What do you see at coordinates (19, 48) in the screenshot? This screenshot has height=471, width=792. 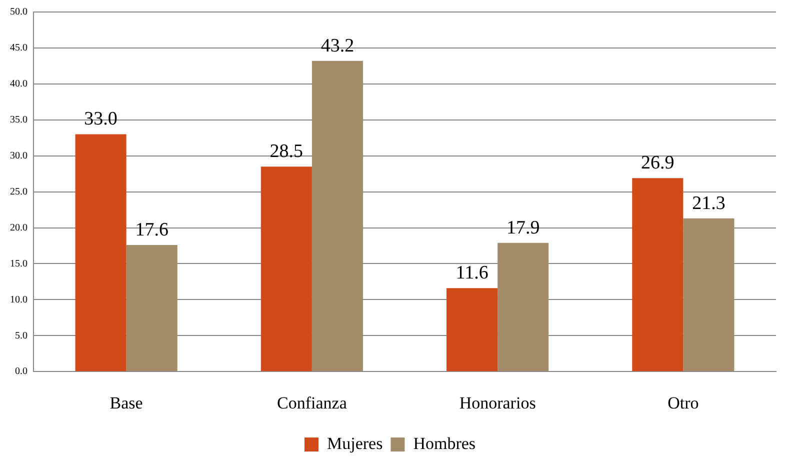 I see `y-tick-label: 45.0` at bounding box center [19, 48].